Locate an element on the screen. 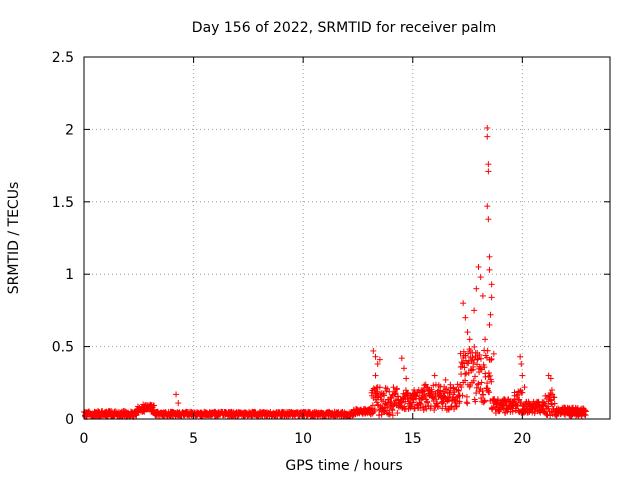 The height and width of the screenshot is (480, 640). y-tick-label: 2 is located at coordinates (69, 130).